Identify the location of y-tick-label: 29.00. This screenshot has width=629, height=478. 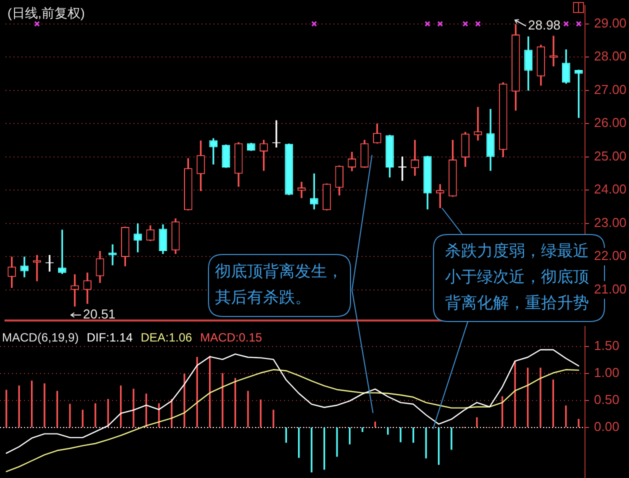
(610, 22).